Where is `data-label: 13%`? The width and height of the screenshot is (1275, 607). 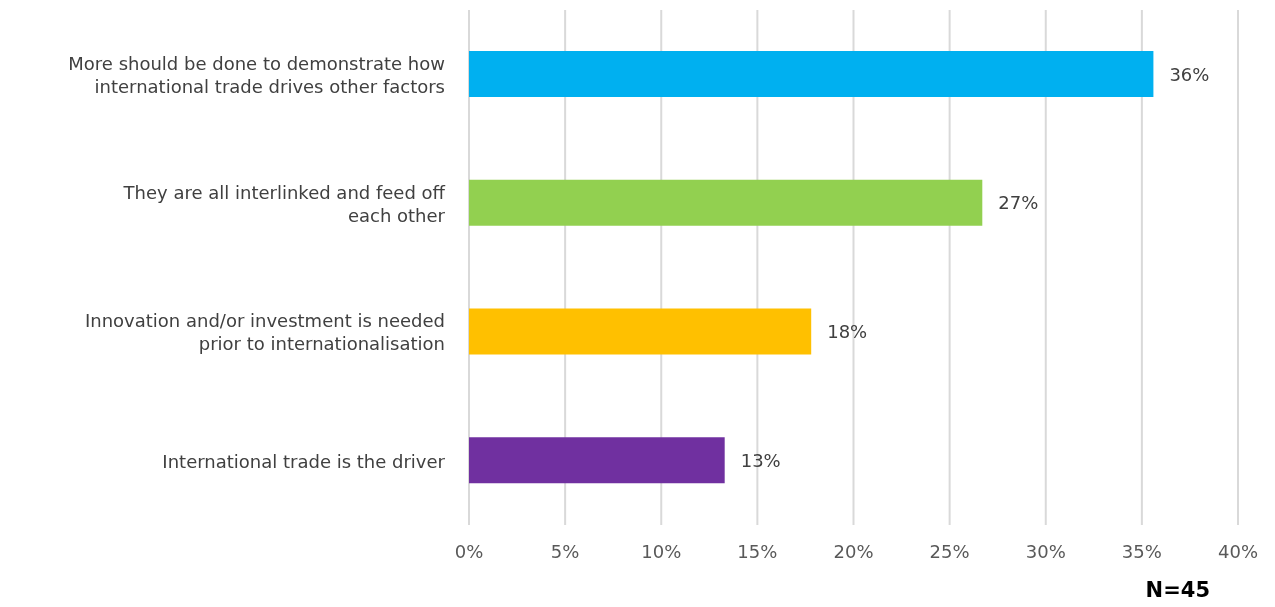
data-label: 13% is located at coordinates (760, 460).